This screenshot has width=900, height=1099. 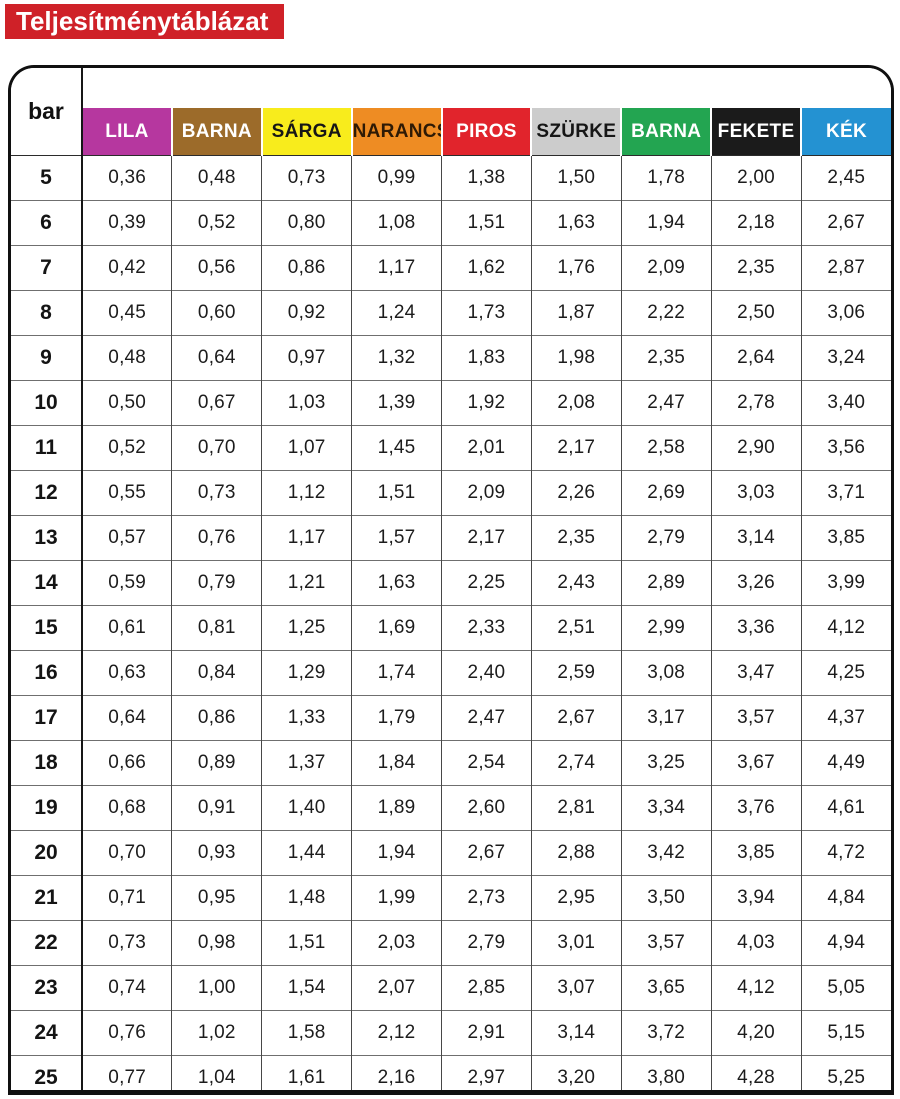 I want to click on value-cell: 3,80, so click(x=666, y=1072).